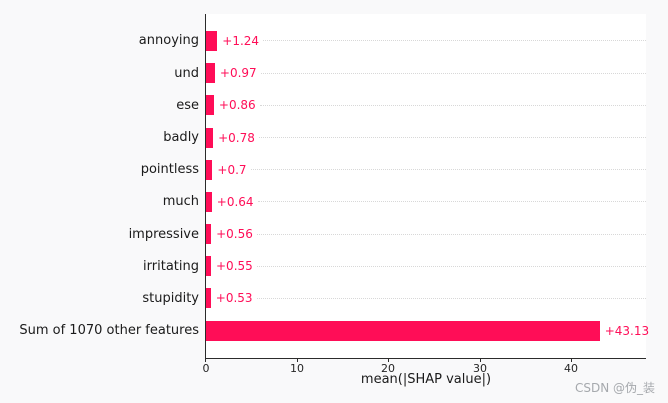  I want to click on feature-label: stupidity, so click(170, 298).